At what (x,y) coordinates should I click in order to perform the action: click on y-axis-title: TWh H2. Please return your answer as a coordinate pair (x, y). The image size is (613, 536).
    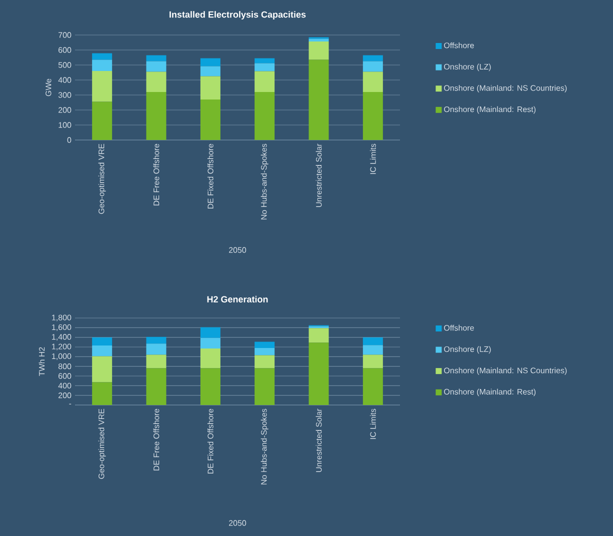
    Looking at the image, I should click on (41, 361).